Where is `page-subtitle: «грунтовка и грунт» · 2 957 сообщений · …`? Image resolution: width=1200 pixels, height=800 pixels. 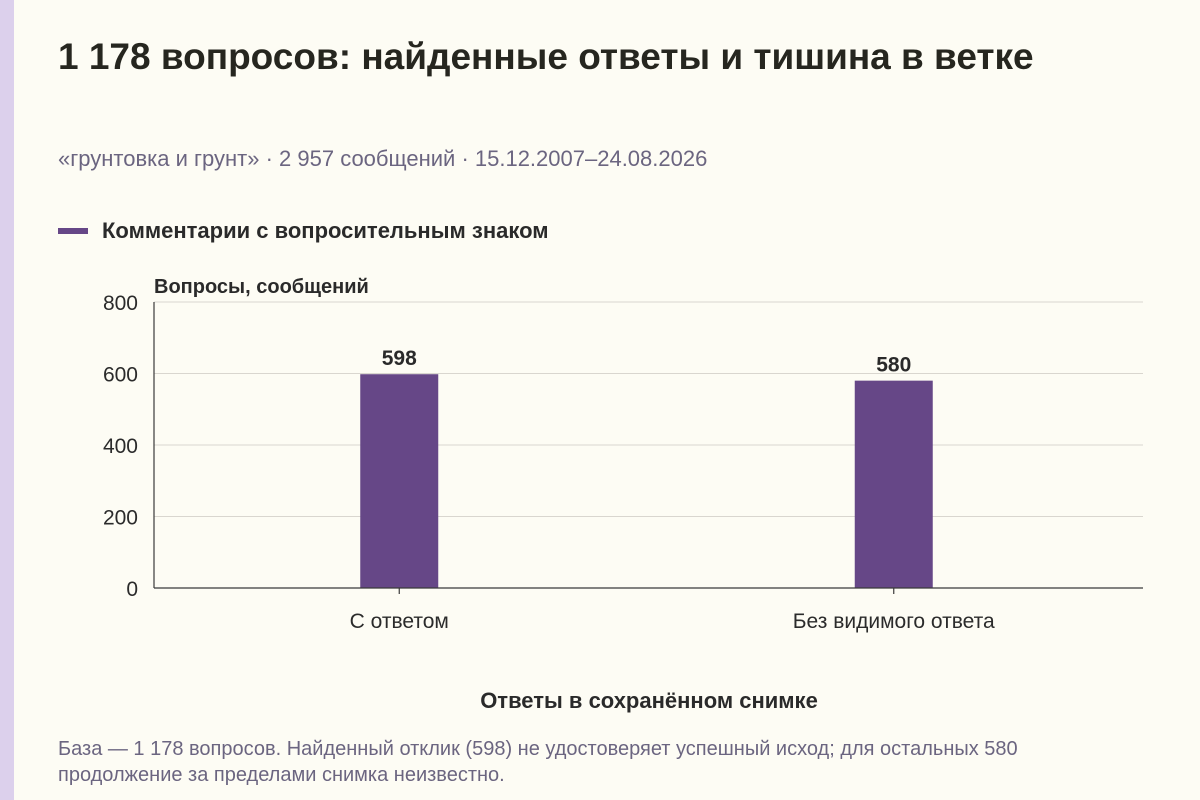
page-subtitle: «грунтовка и грунт» · 2 957 сообщений · … is located at coordinates (383, 158).